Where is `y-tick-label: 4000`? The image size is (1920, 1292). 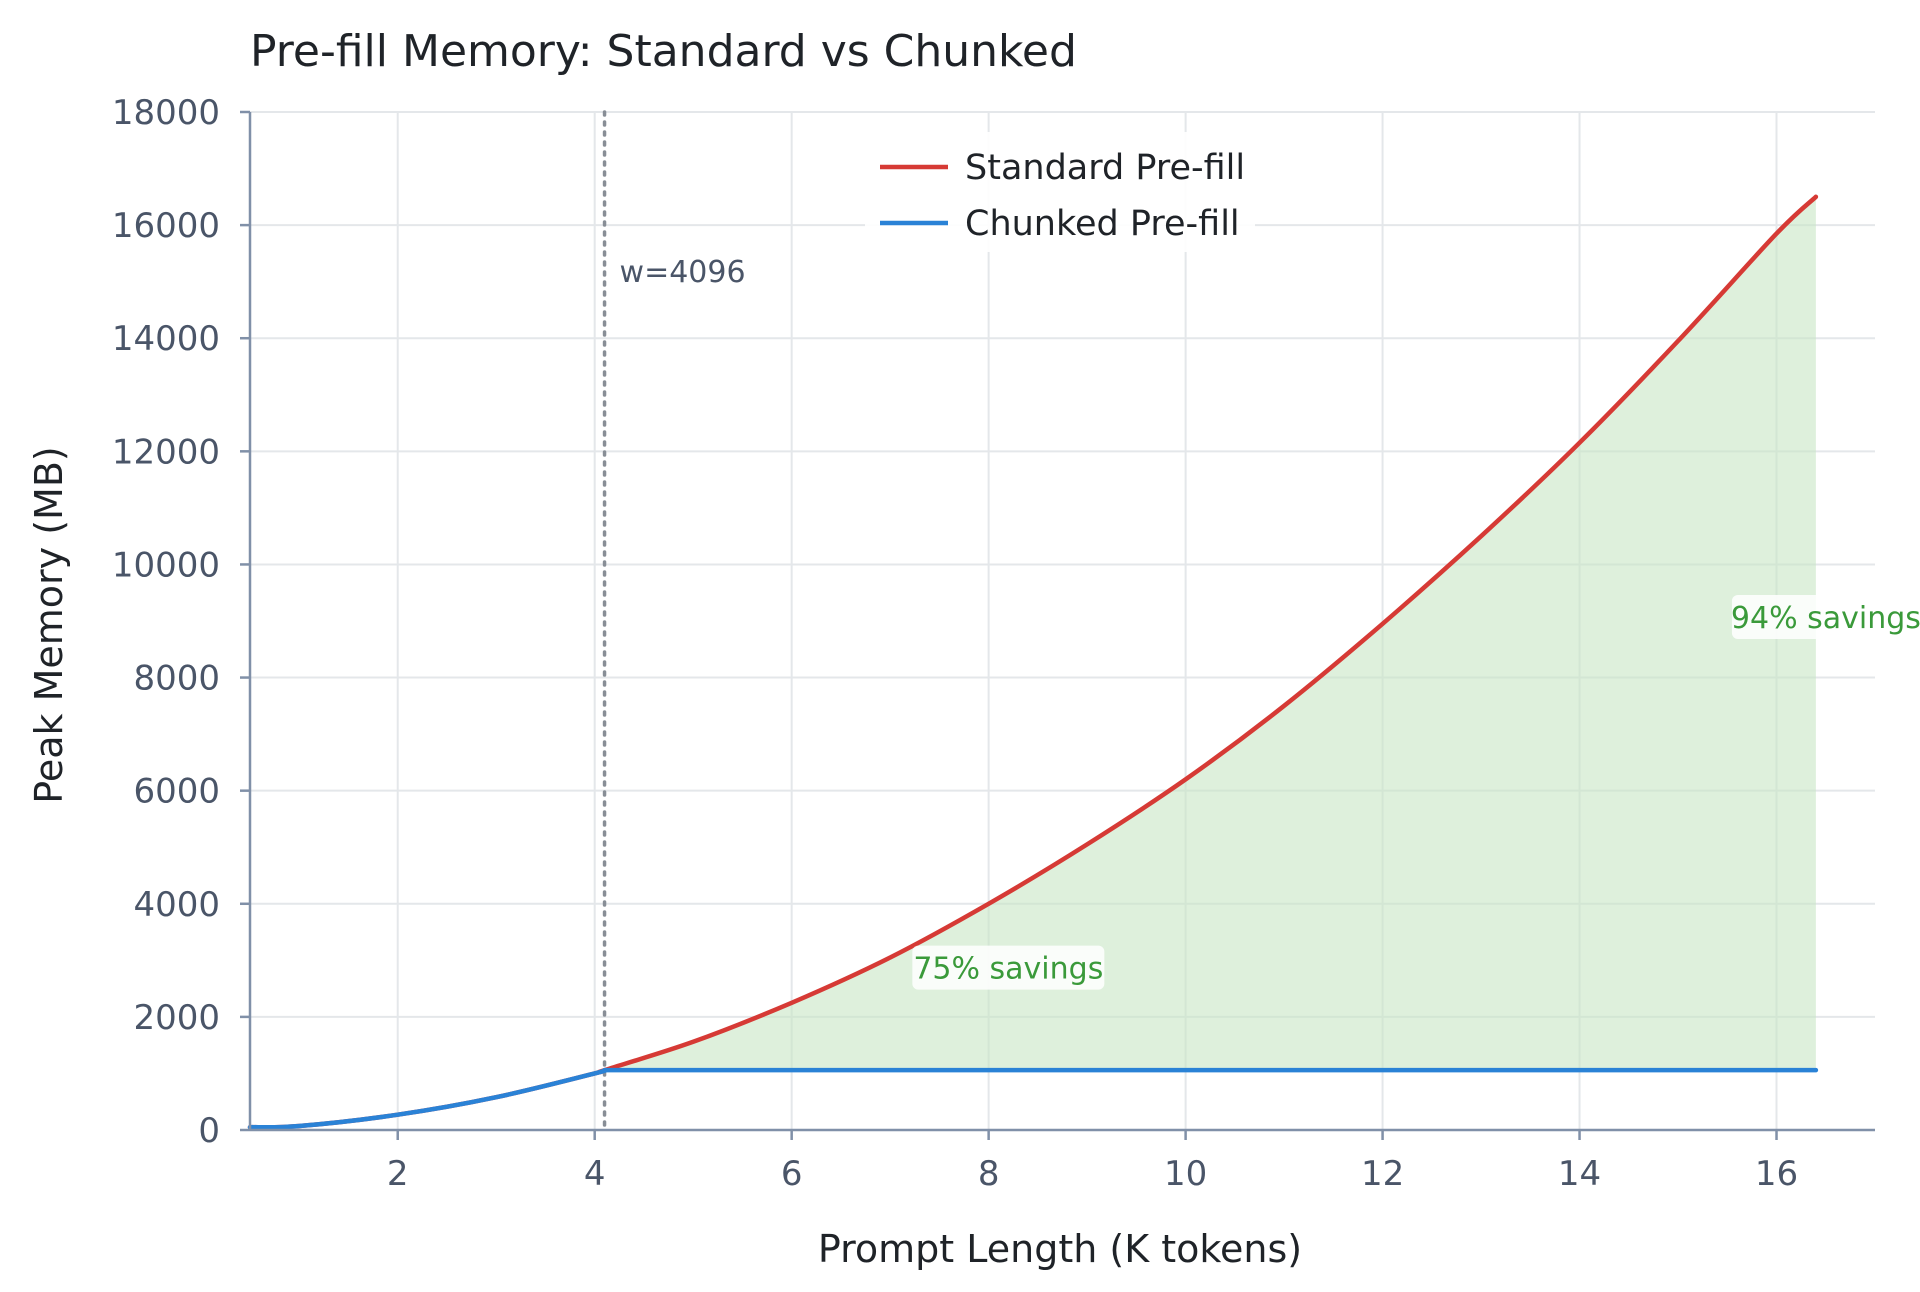
y-tick-label: 4000 is located at coordinates (176, 905).